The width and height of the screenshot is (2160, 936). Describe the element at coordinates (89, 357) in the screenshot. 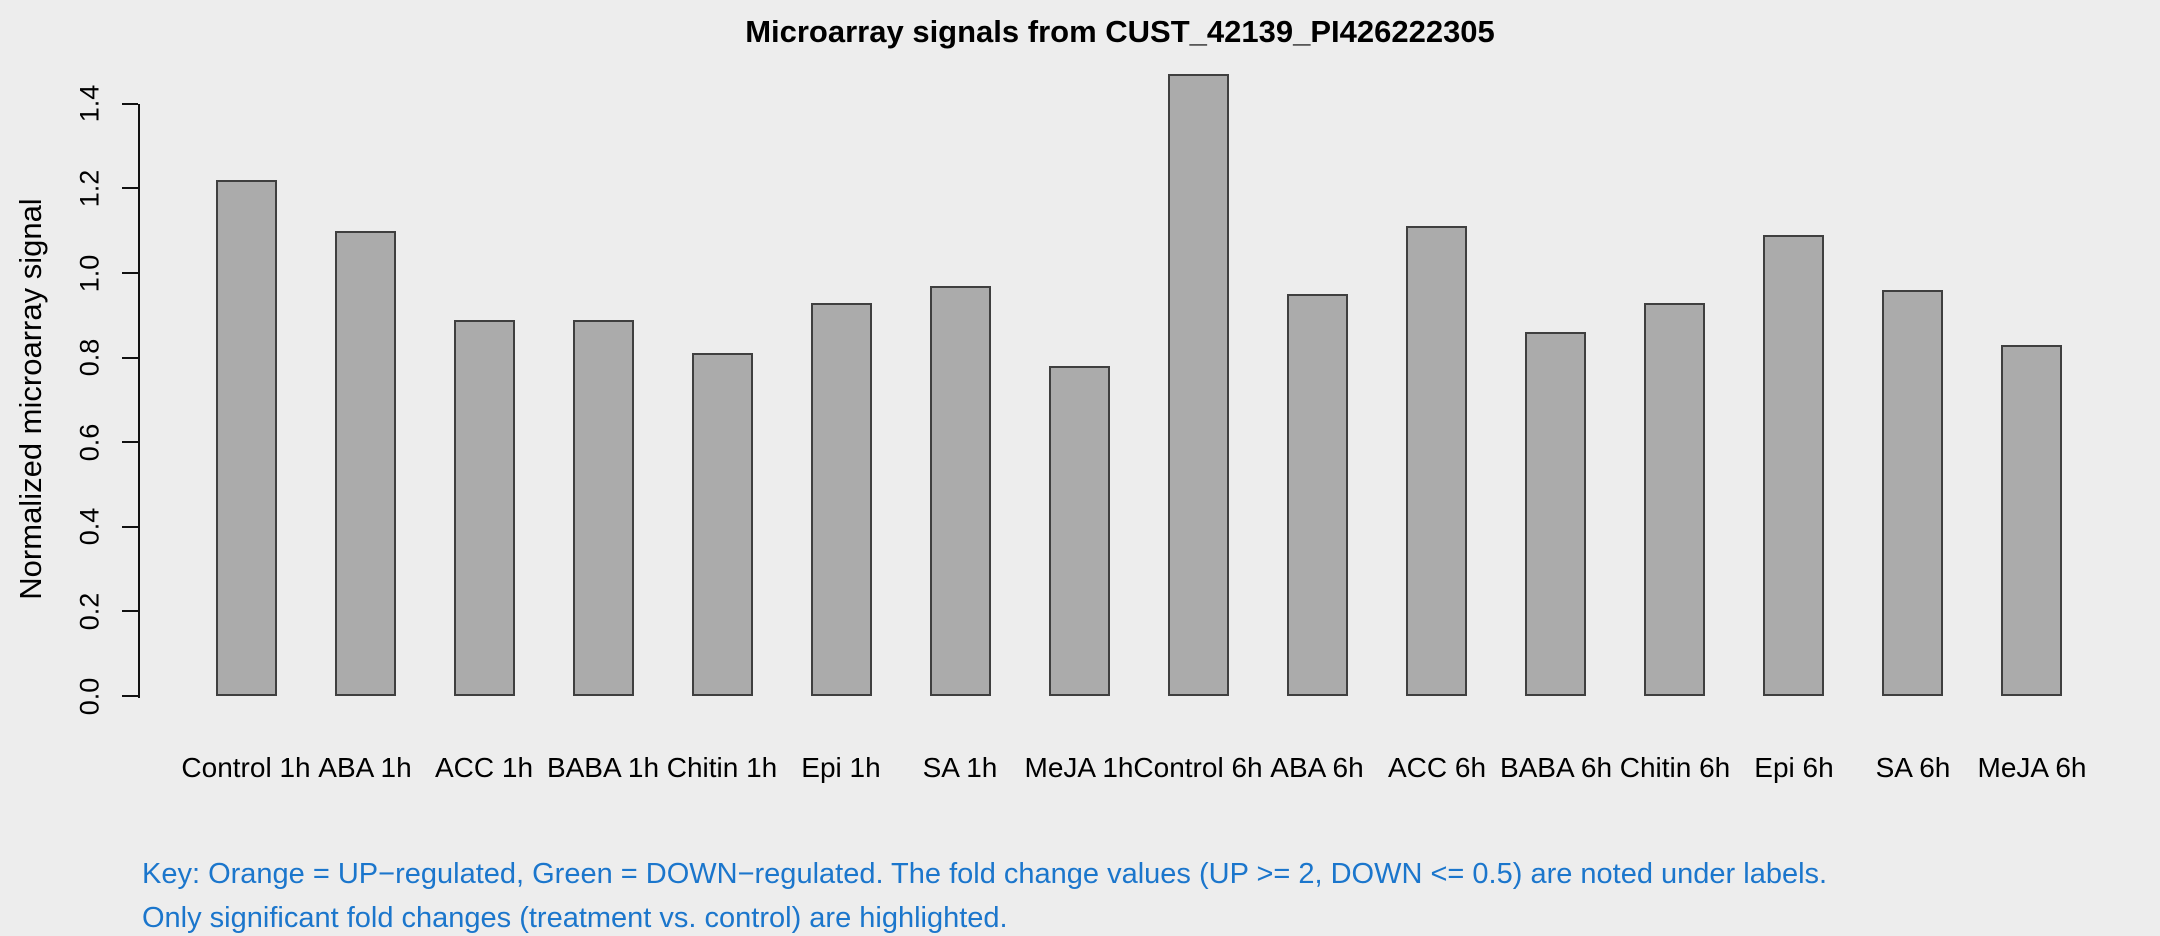

I see `y-tick-label: 0.8` at that location.